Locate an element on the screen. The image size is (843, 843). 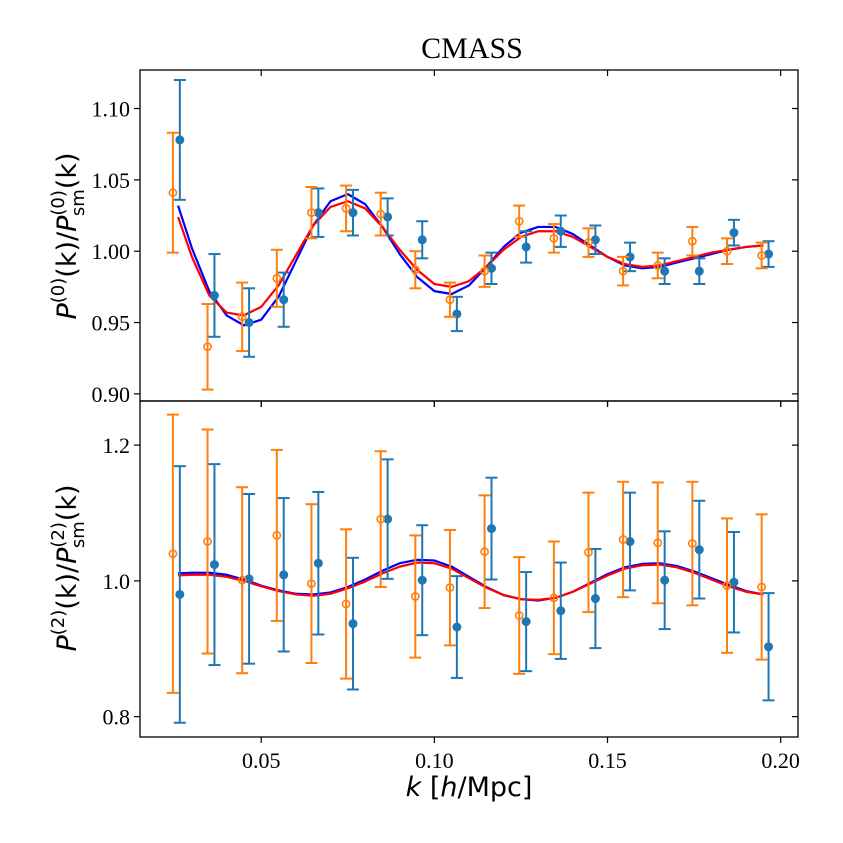
ylabel-sup2: (2) is located at coordinates (58, 535).